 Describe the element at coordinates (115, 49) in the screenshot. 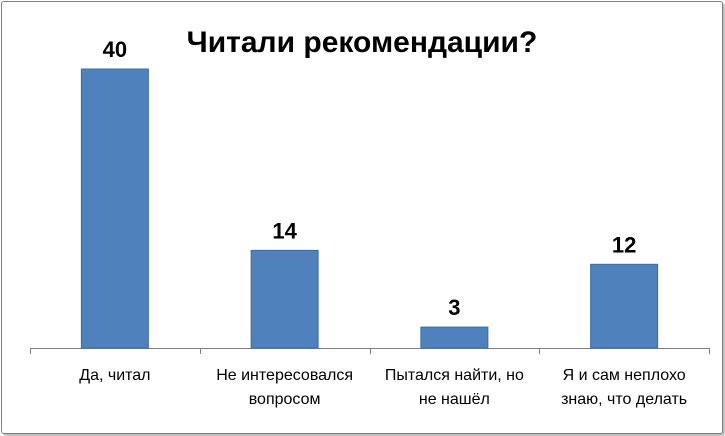

I see `data-label: 40` at that location.